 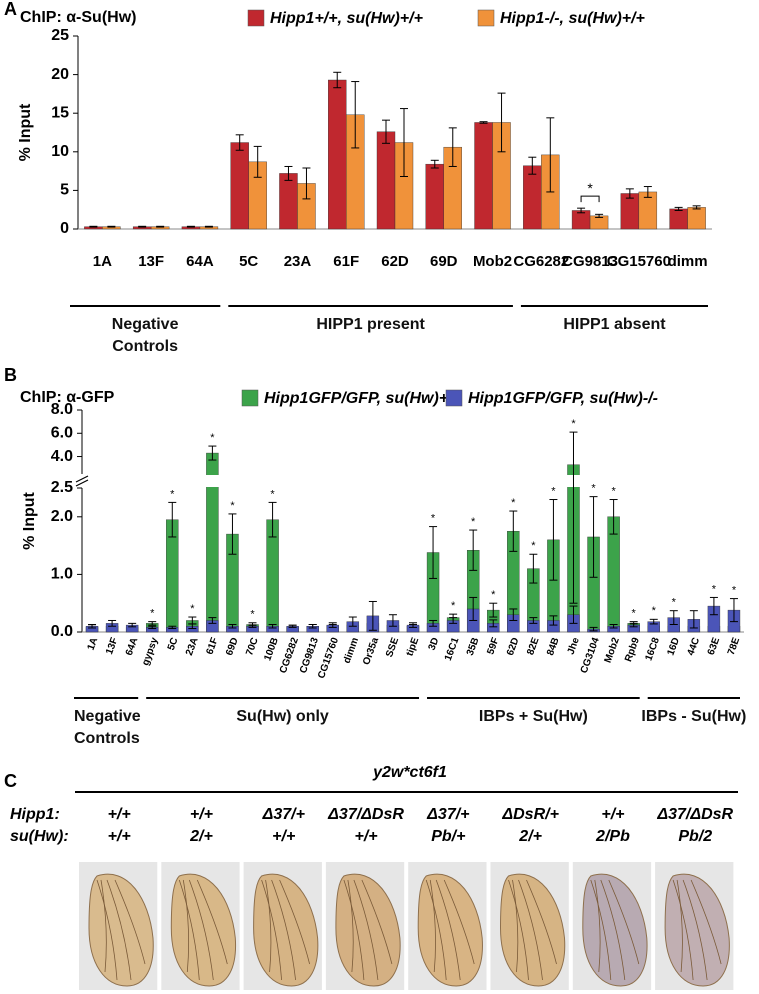 What do you see at coordinates (271, 649) in the screenshot?
I see `x-tick-label: 100B` at bounding box center [271, 649].